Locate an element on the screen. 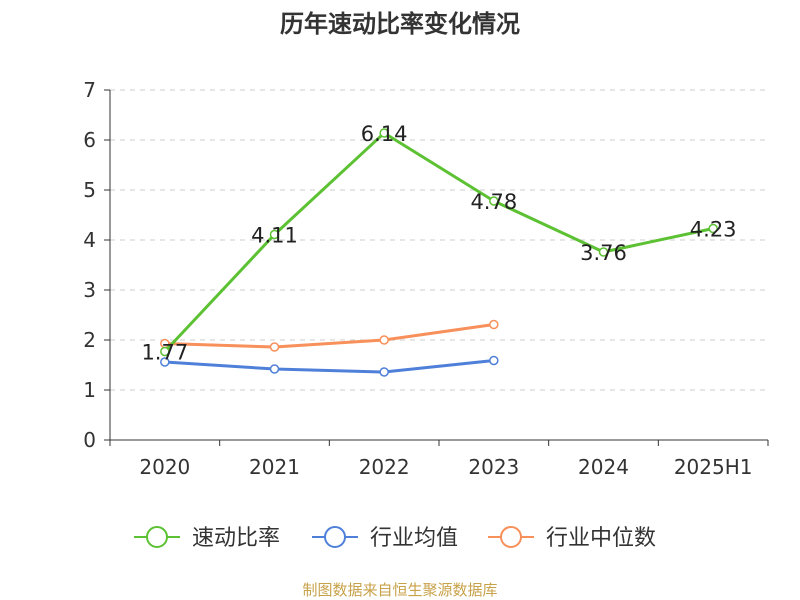 This screenshot has height=600, width=800. y-tick-label: 7 is located at coordinates (89, 90).